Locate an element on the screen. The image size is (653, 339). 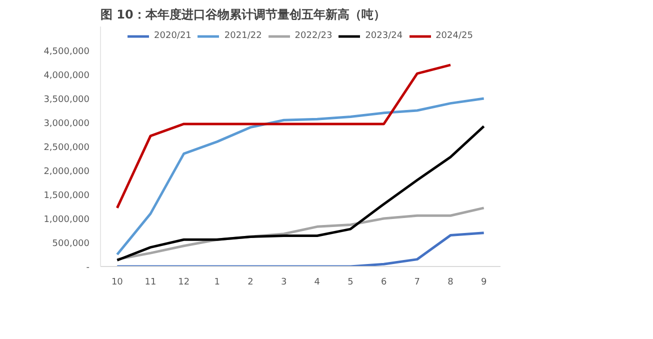
x-tick-label: 4 is located at coordinates (317, 283).